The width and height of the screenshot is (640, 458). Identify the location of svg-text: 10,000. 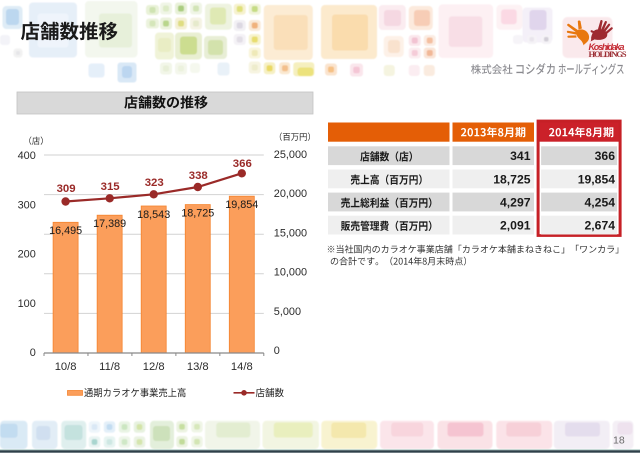
(290, 273).